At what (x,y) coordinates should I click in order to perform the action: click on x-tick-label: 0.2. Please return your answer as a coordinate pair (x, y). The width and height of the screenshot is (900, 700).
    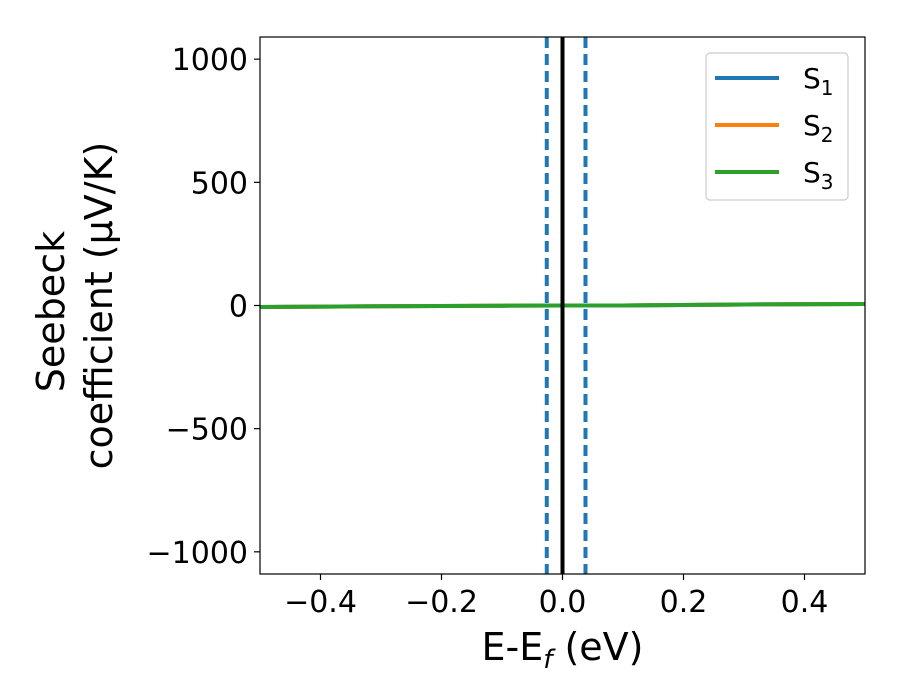
    Looking at the image, I should click on (684, 602).